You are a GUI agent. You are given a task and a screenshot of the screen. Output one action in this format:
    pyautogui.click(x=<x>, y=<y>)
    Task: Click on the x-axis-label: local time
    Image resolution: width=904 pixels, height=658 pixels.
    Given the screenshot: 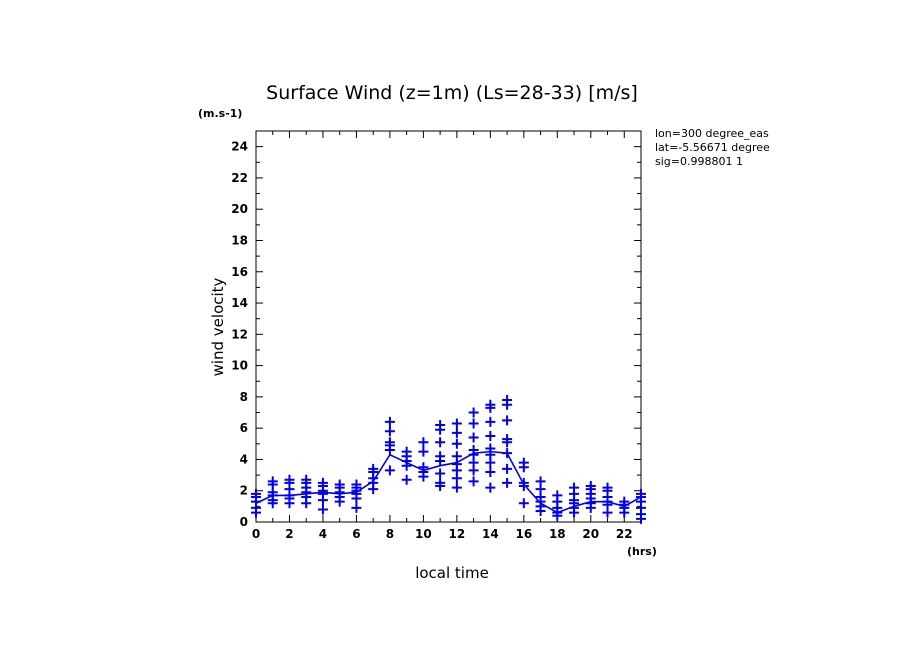 What is the action you would take?
    pyautogui.click(x=452, y=573)
    